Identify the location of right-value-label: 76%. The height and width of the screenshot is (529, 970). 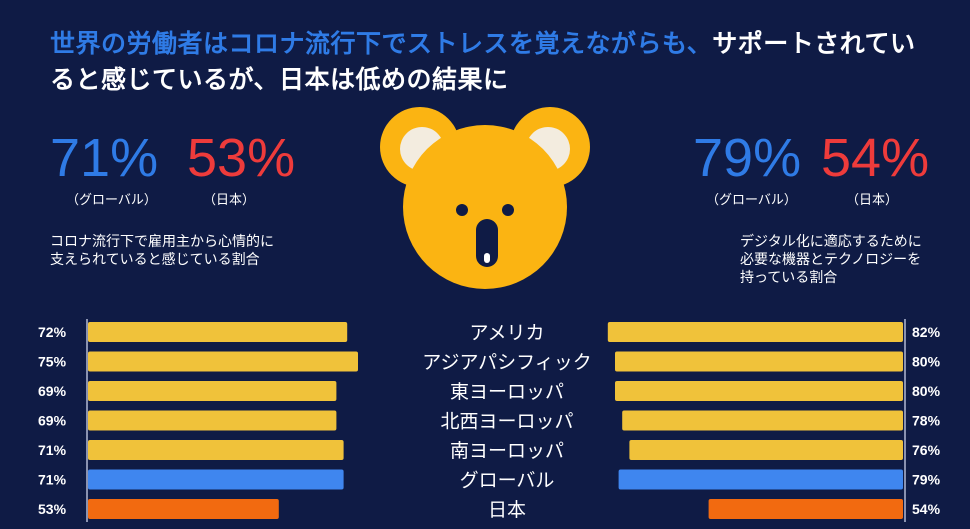
(926, 450).